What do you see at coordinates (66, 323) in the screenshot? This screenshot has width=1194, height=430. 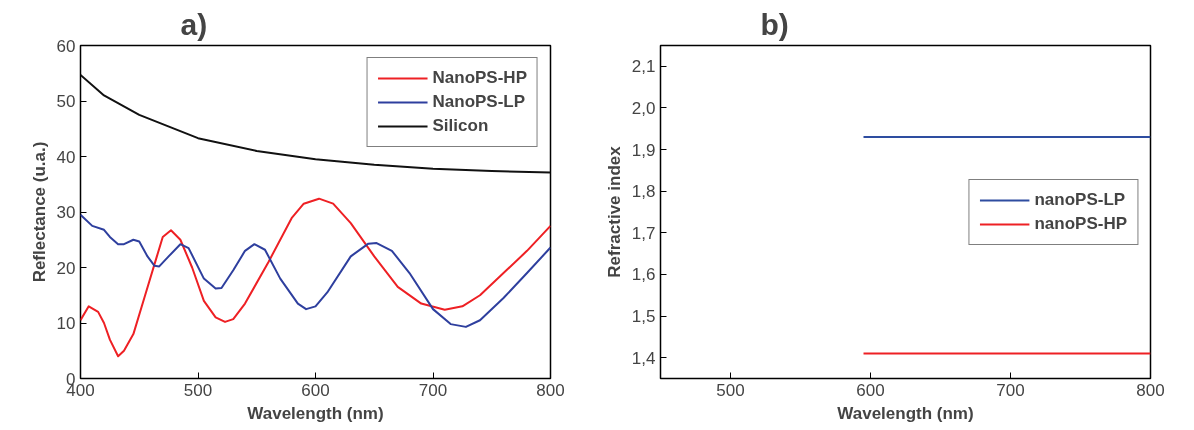 I see `y-tick-label: 10` at bounding box center [66, 323].